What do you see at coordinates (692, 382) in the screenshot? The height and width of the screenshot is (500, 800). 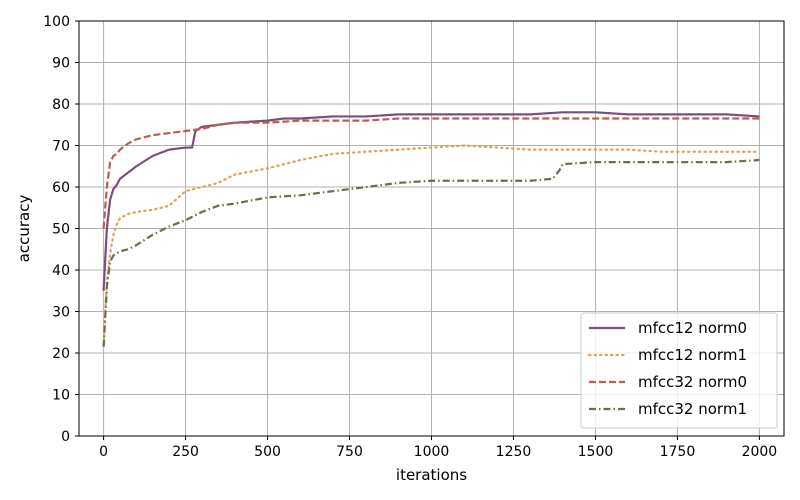 I see `legend-label-mfcc32-norm0: mfcc32 norm0` at bounding box center [692, 382].